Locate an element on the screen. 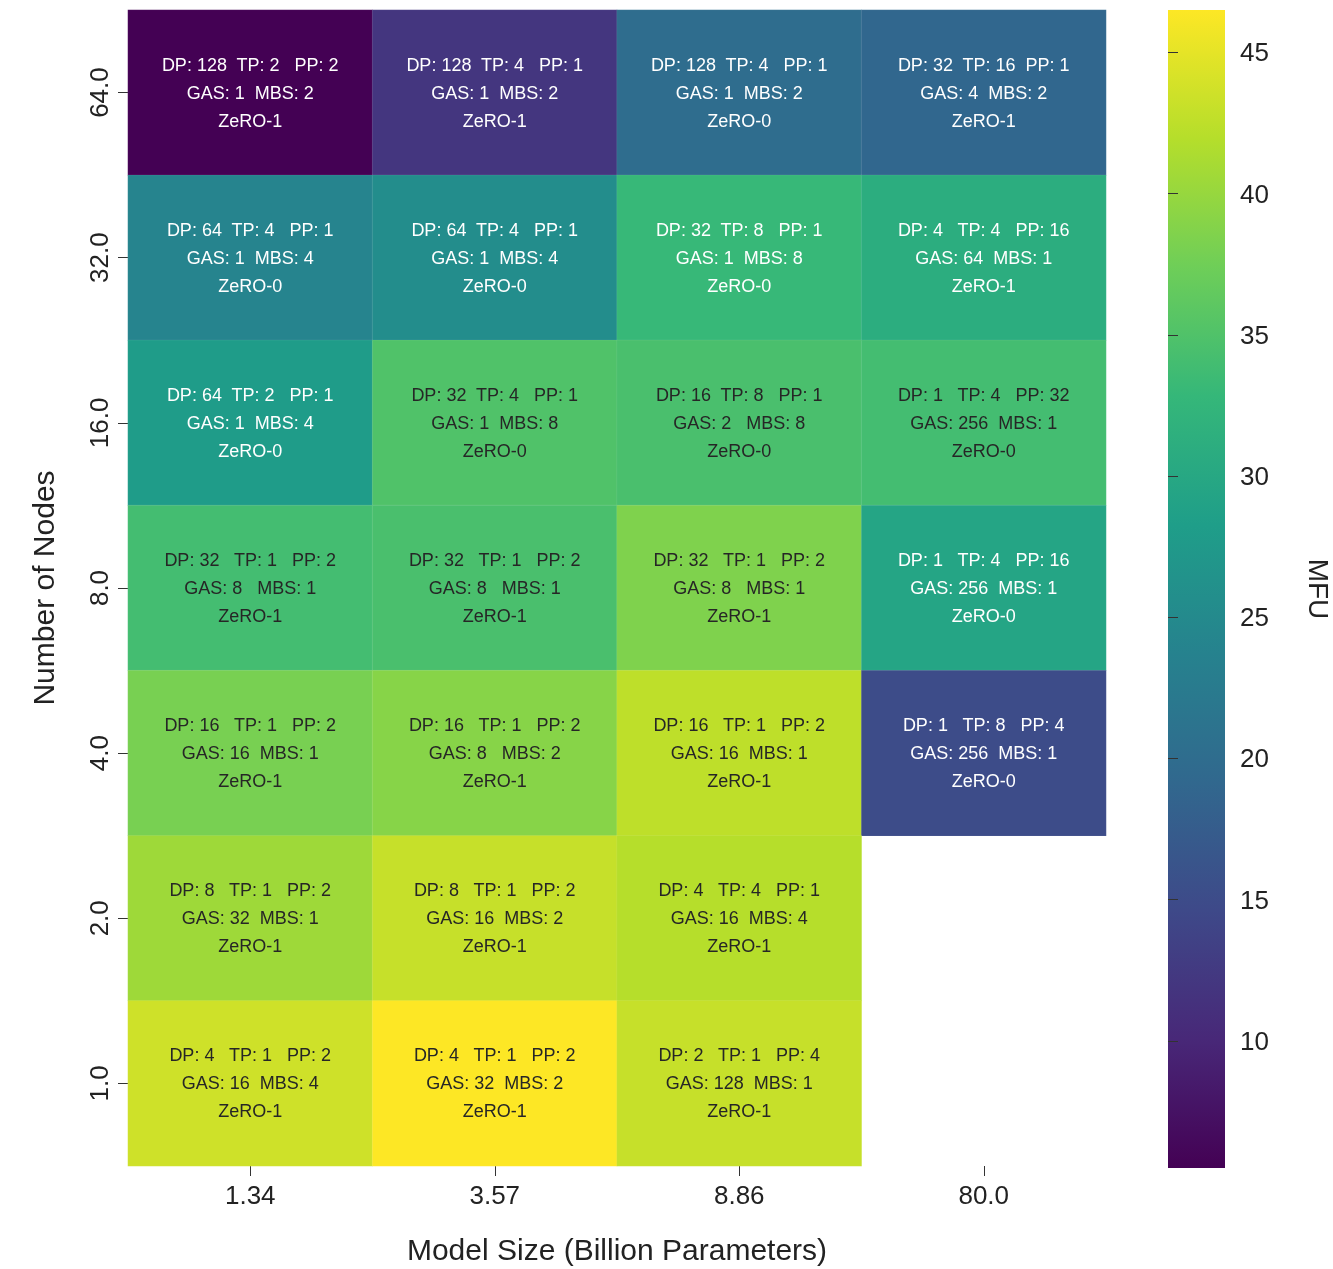  y-tick-label: 8.0 is located at coordinates (99, 588).